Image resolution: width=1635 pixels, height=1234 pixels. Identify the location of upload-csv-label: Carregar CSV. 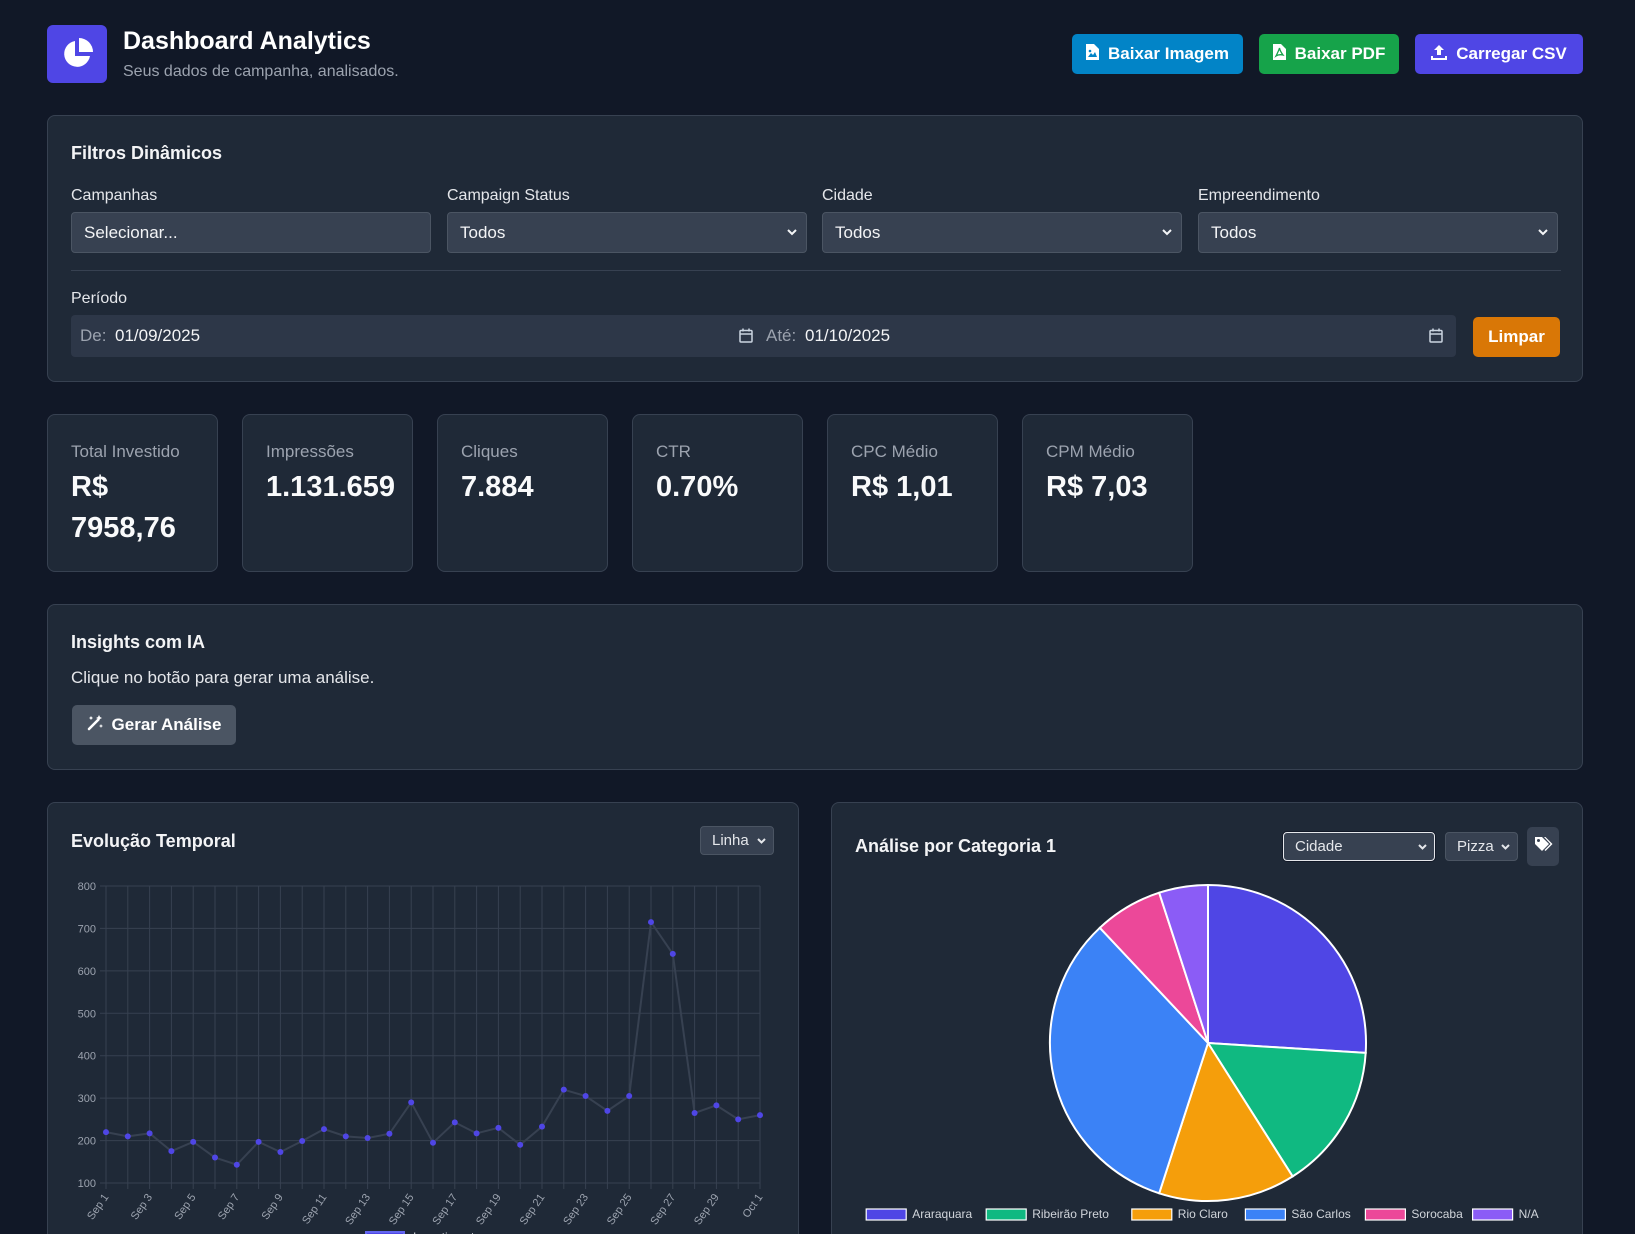
(1511, 53).